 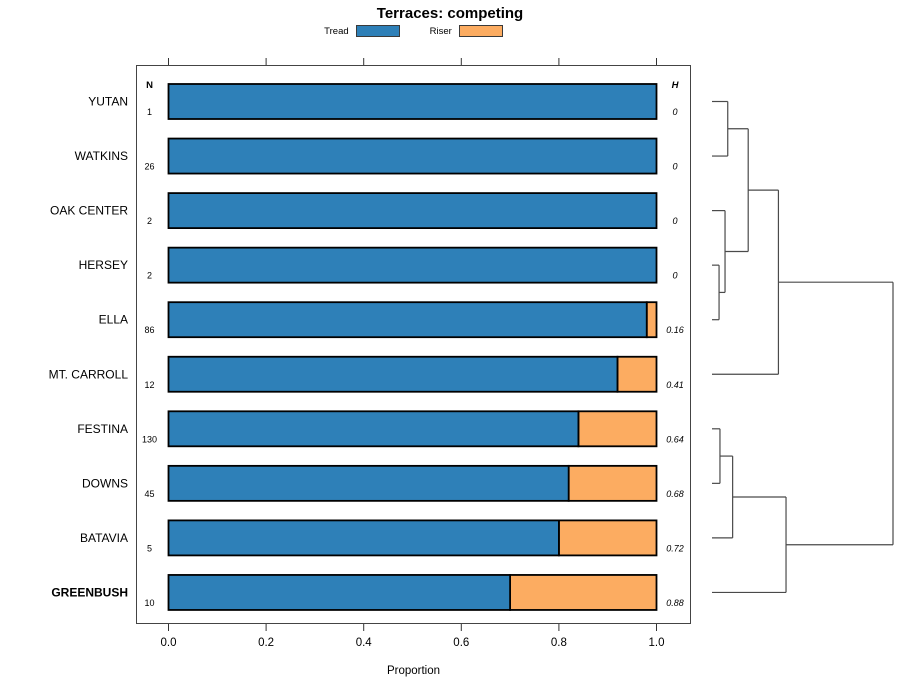 I want to click on n-column-header: N, so click(x=149, y=85).